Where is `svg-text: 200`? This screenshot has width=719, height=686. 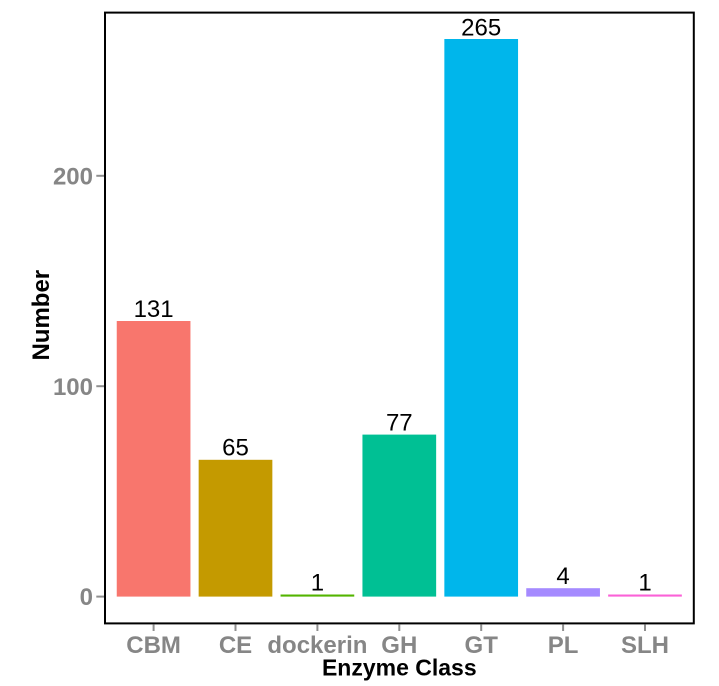 svg-text: 200 is located at coordinates (73, 176).